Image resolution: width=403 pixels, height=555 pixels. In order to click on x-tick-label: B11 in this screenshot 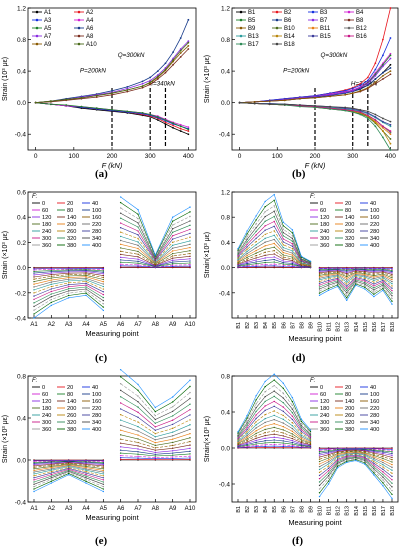, I will do `click(330, 326)`.